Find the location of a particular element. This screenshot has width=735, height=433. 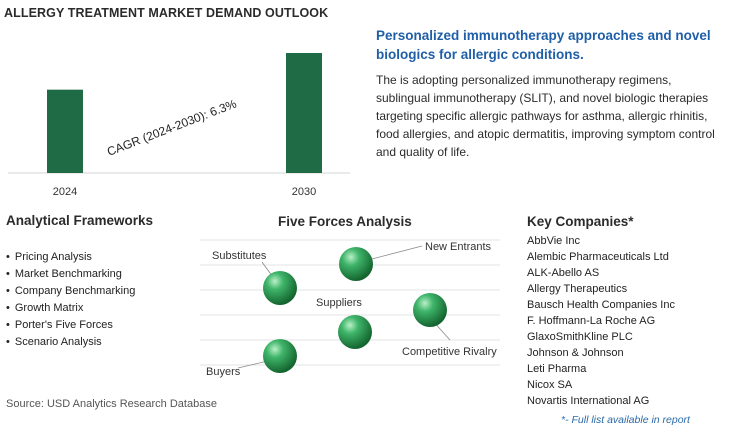

buyers-label: Buyers is located at coordinates (223, 372).